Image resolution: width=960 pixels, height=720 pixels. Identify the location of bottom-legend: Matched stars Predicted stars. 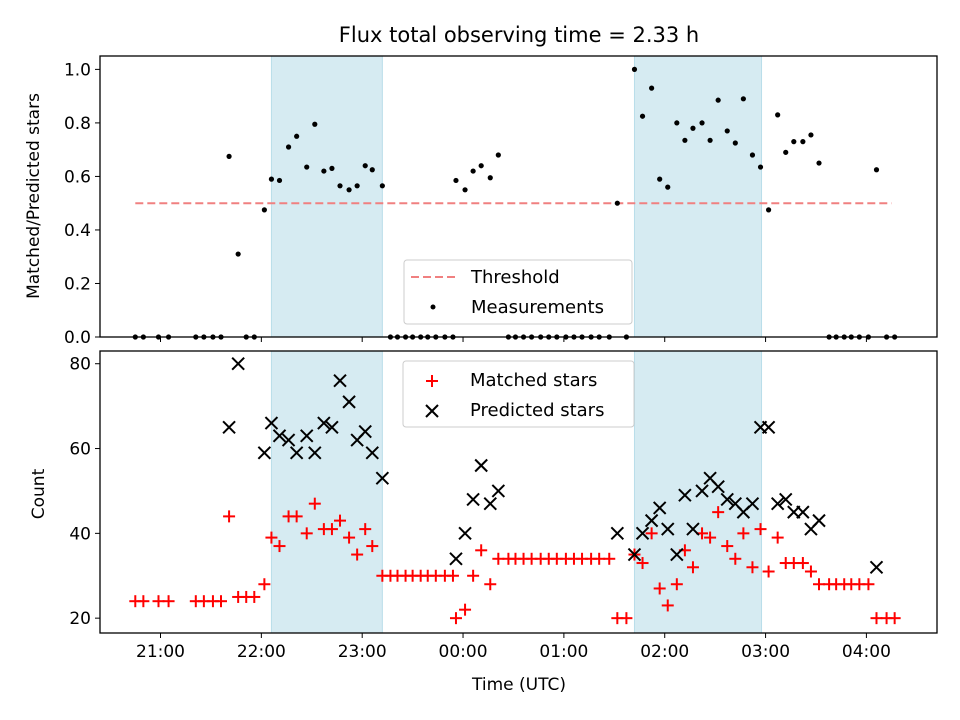
(518, 394).